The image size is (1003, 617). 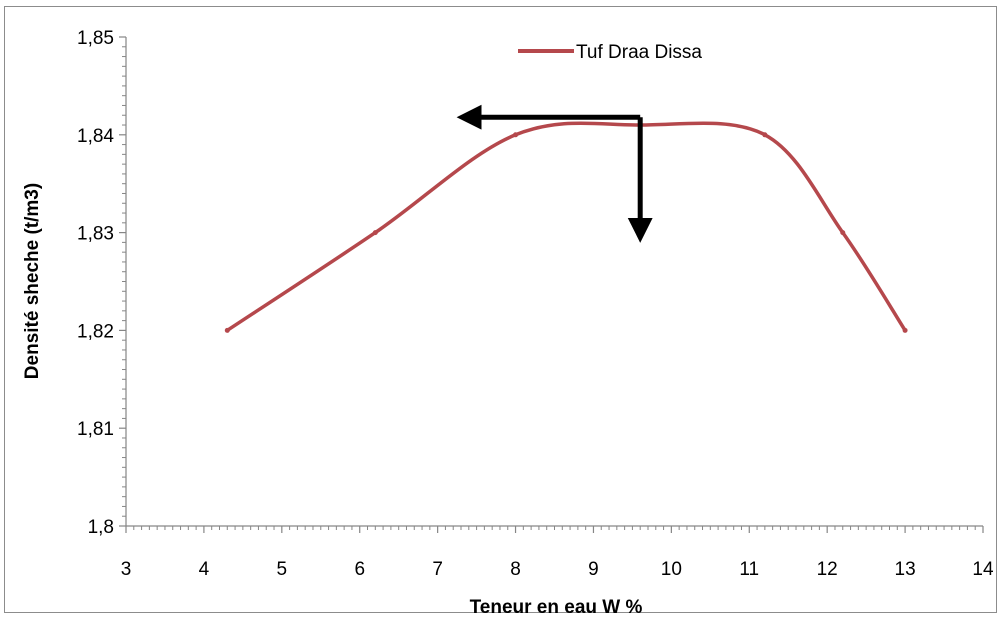 What do you see at coordinates (95, 331) in the screenshot?
I see `y-tick-label: 1,82` at bounding box center [95, 331].